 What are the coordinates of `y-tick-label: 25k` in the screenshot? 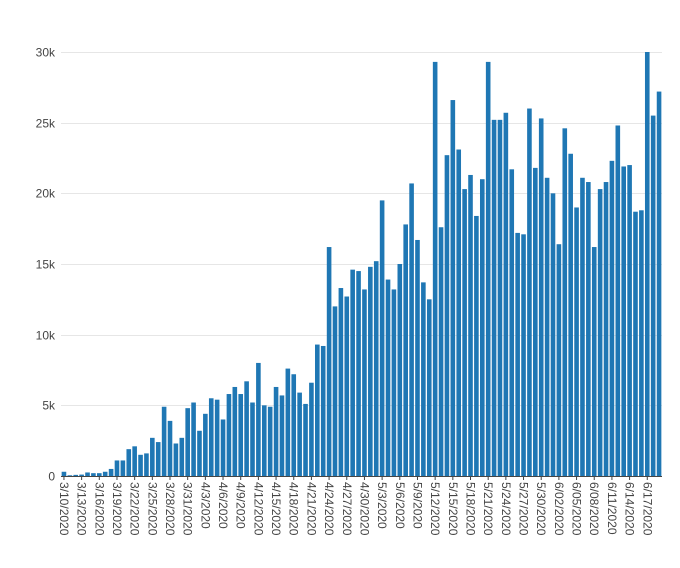 It's located at (46, 124).